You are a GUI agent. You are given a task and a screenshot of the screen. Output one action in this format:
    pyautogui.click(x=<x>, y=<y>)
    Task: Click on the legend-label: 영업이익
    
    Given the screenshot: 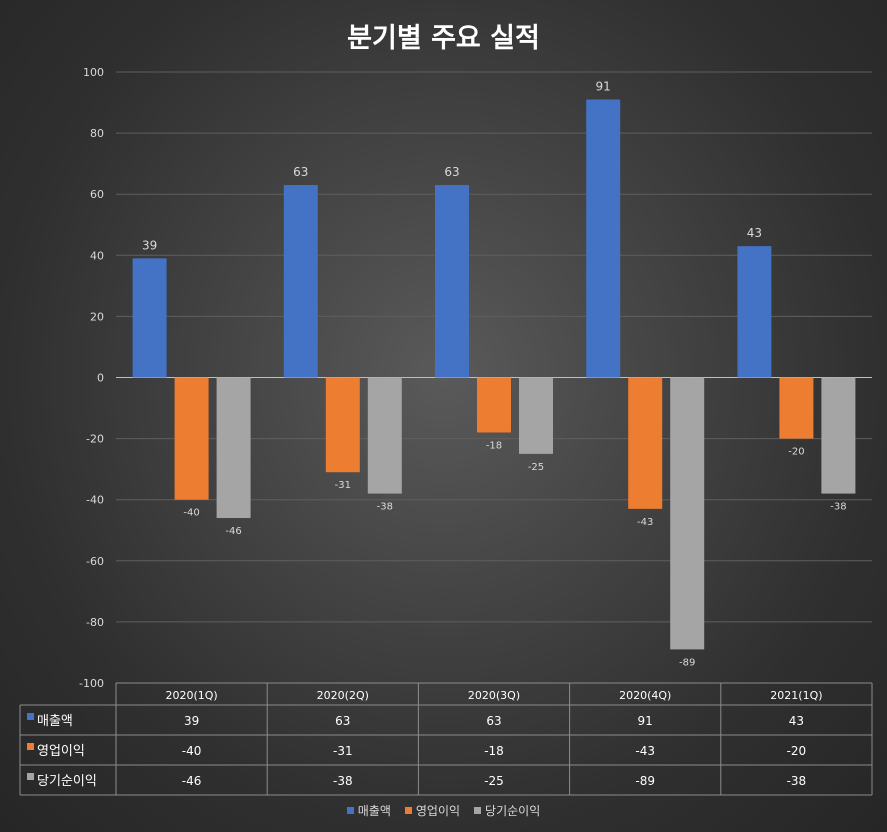 What is the action you would take?
    pyautogui.click(x=438, y=811)
    